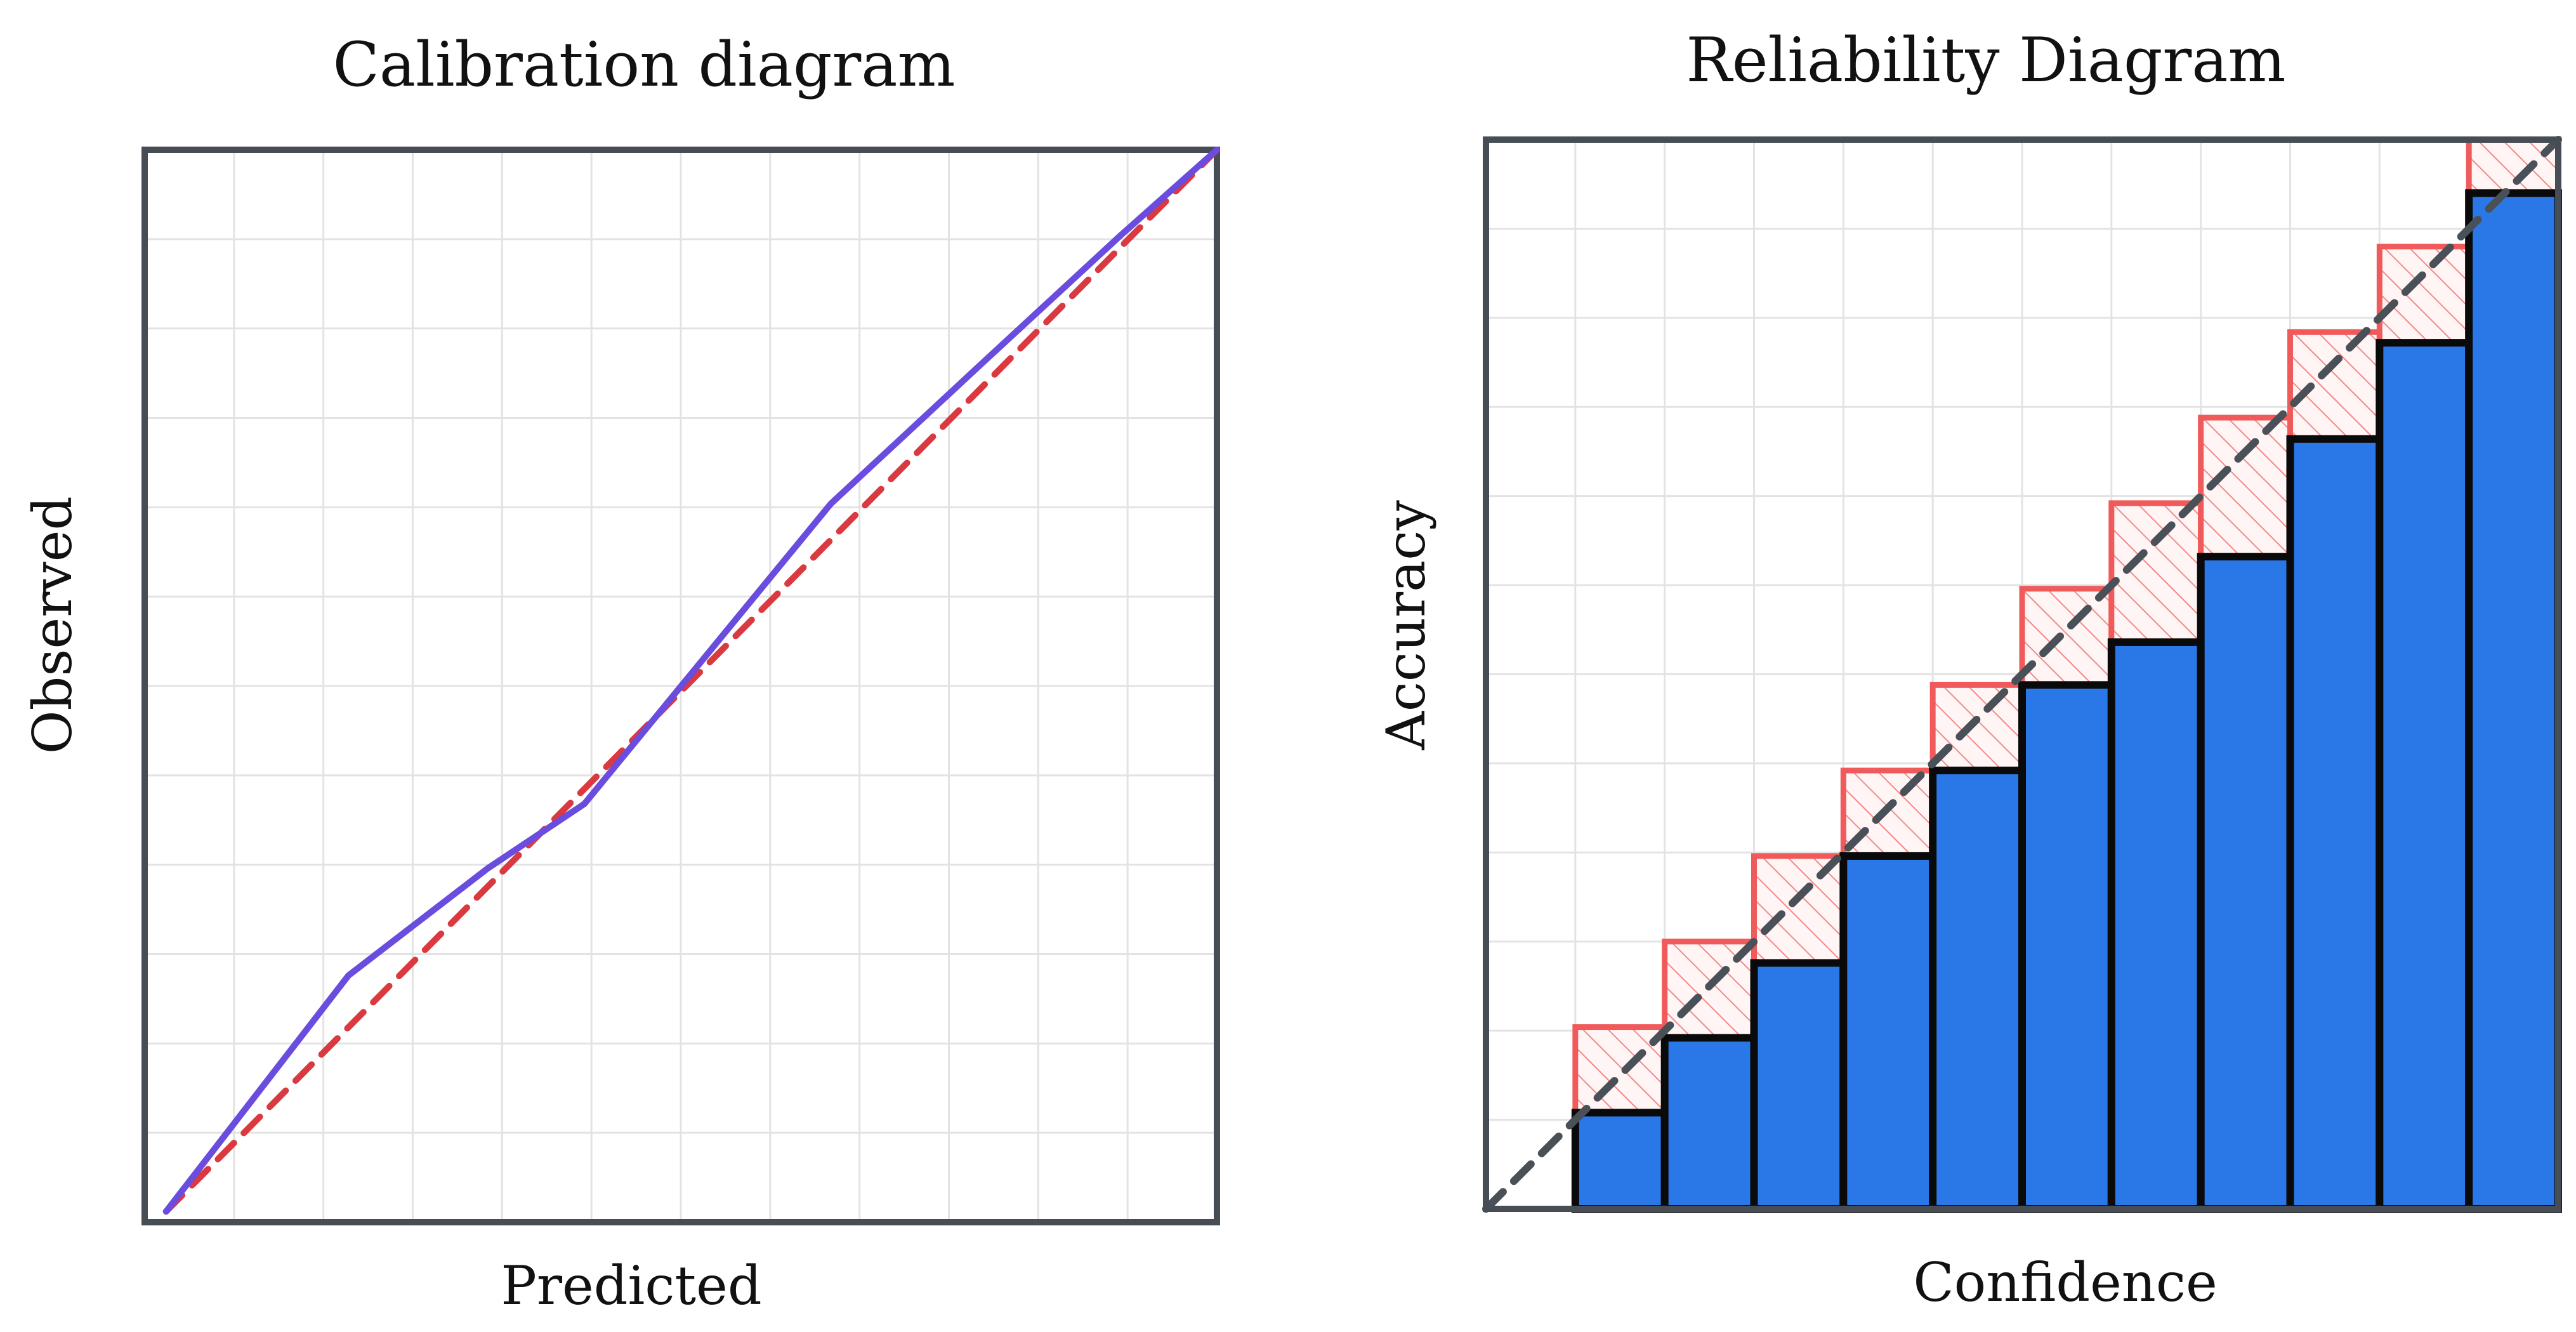  Describe the element at coordinates (1406, 625) in the screenshot. I see `reliability-ylabel: Accuracy` at that location.